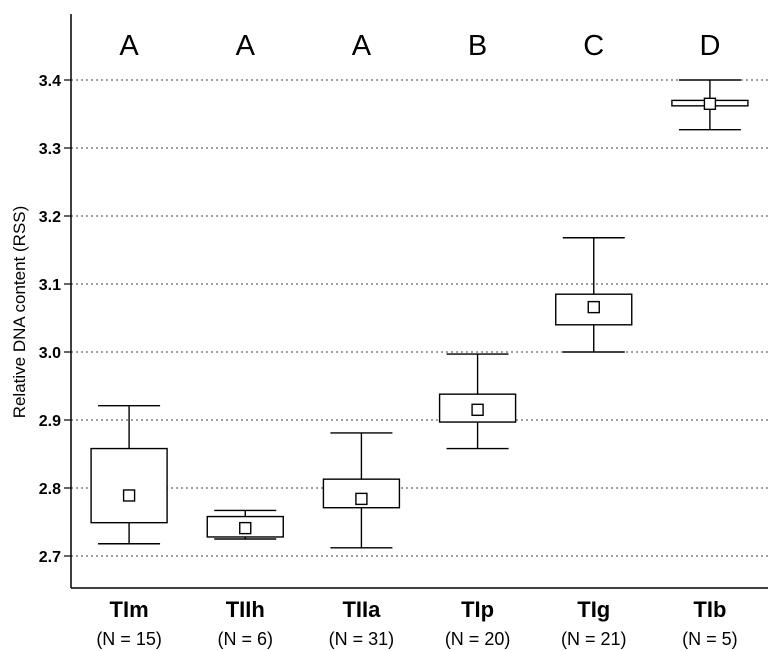 The height and width of the screenshot is (651, 768). I want to click on sample-size-label: (N = 6), so click(245, 639).